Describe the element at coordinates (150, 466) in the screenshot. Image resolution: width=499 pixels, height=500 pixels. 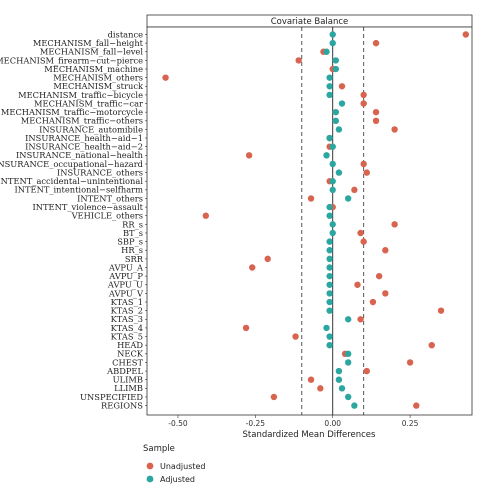
I see `legend-key-unadjusted` at that location.